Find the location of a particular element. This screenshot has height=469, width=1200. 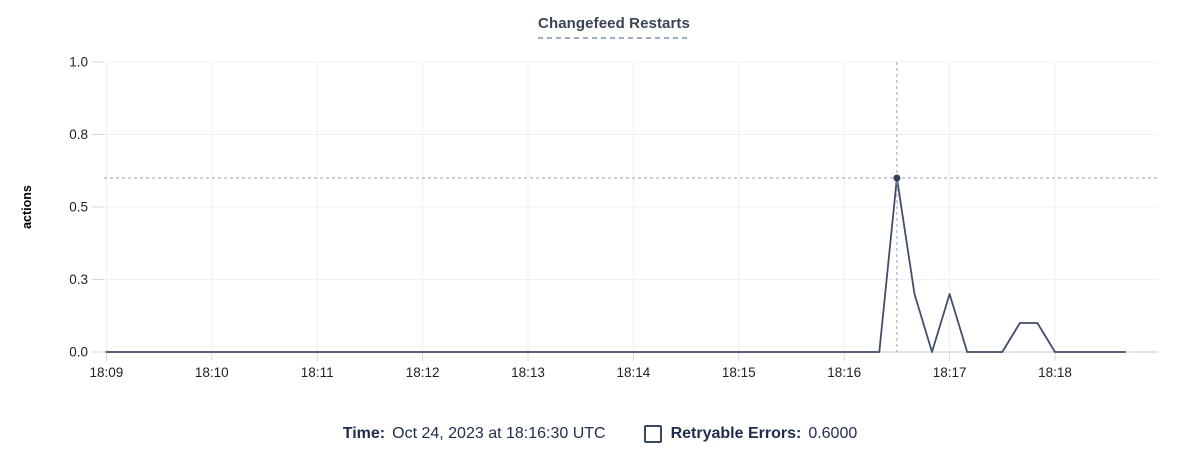

x-tick-label: 18:12 is located at coordinates (423, 372).